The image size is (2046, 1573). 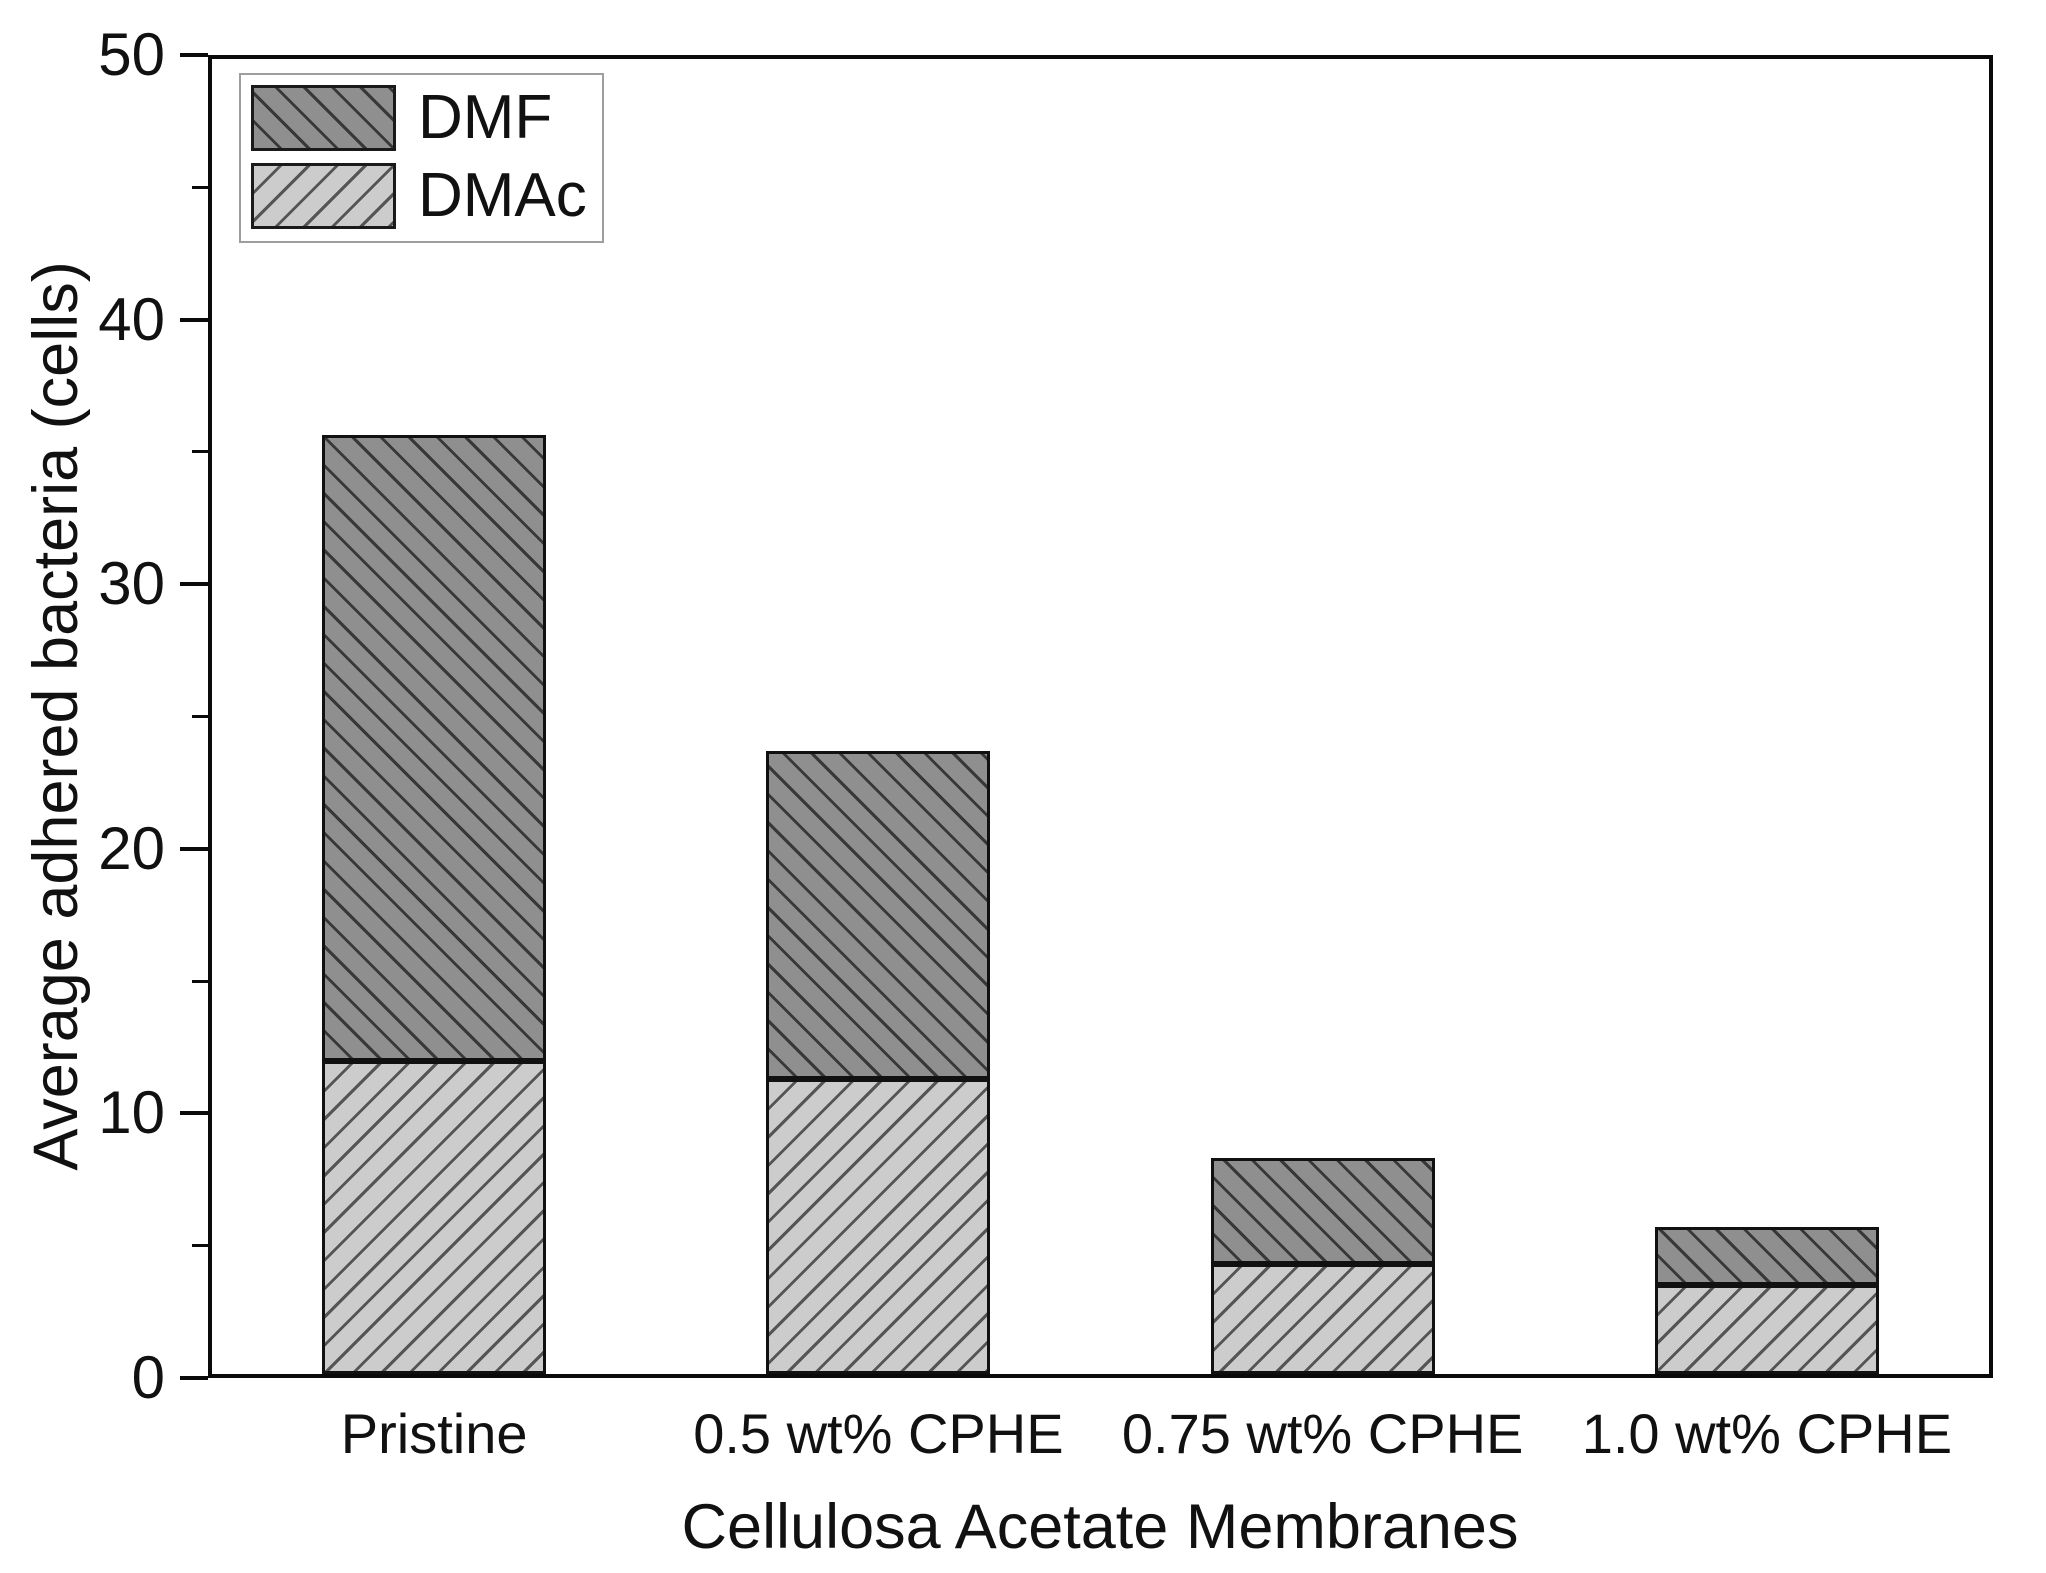 I want to click on legend-label-dmac: DMAc, so click(x=502, y=195).